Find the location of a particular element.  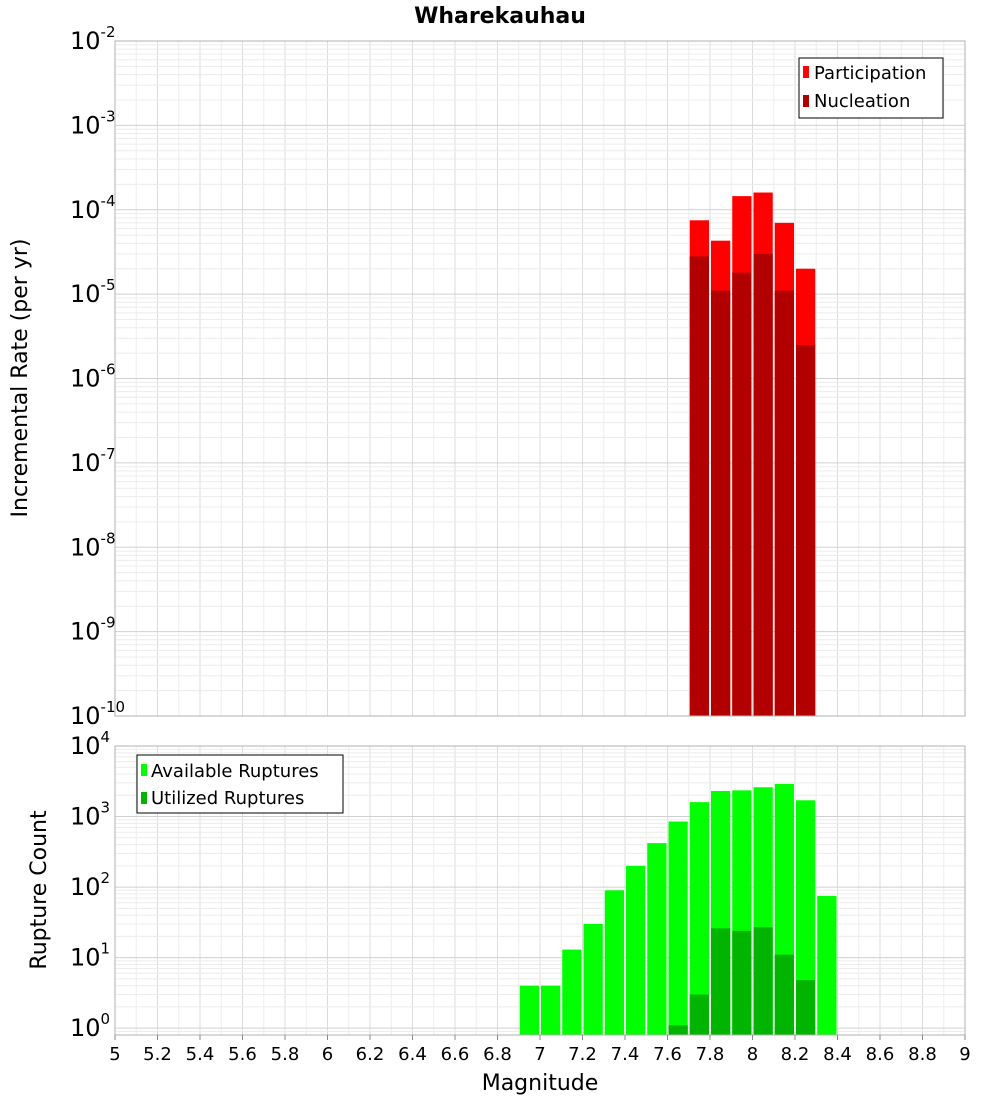

bar-available-ruptures-7.75 is located at coordinates (699, 918).